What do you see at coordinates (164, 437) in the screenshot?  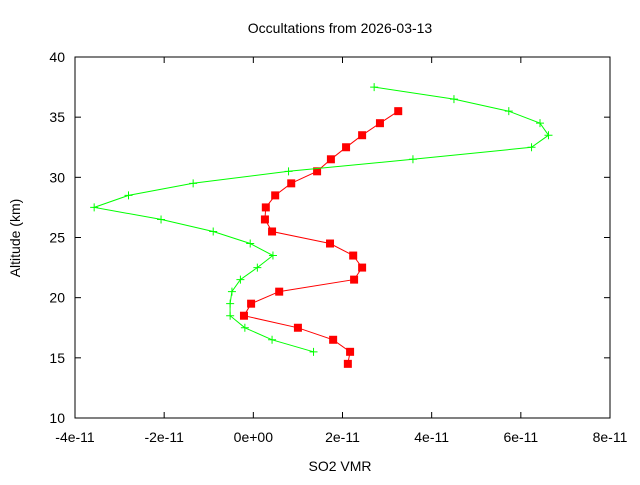 I see `x-tick-label: -2e-11` at bounding box center [164, 437].